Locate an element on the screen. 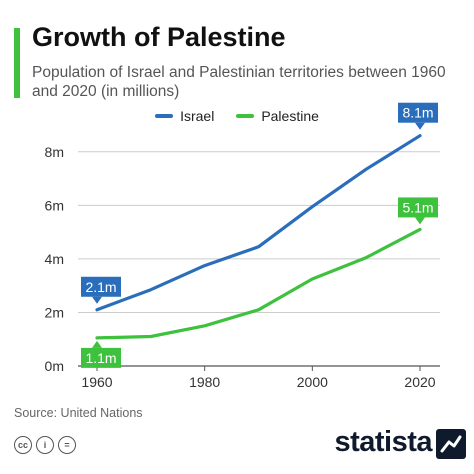  x-tick-label: 2020 is located at coordinates (419, 382).